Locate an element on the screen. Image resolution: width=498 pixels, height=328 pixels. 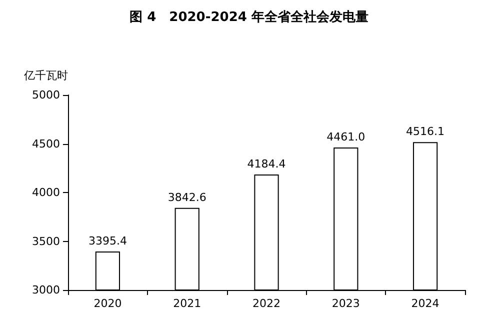
data-label: 4516.1 is located at coordinates (425, 131).